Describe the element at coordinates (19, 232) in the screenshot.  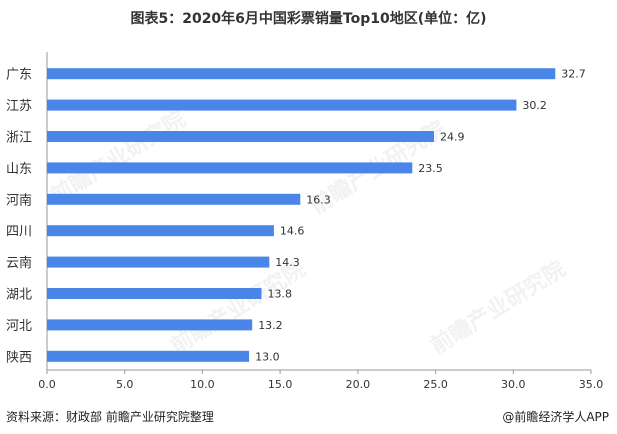
I see `category-label: 四川` at that location.